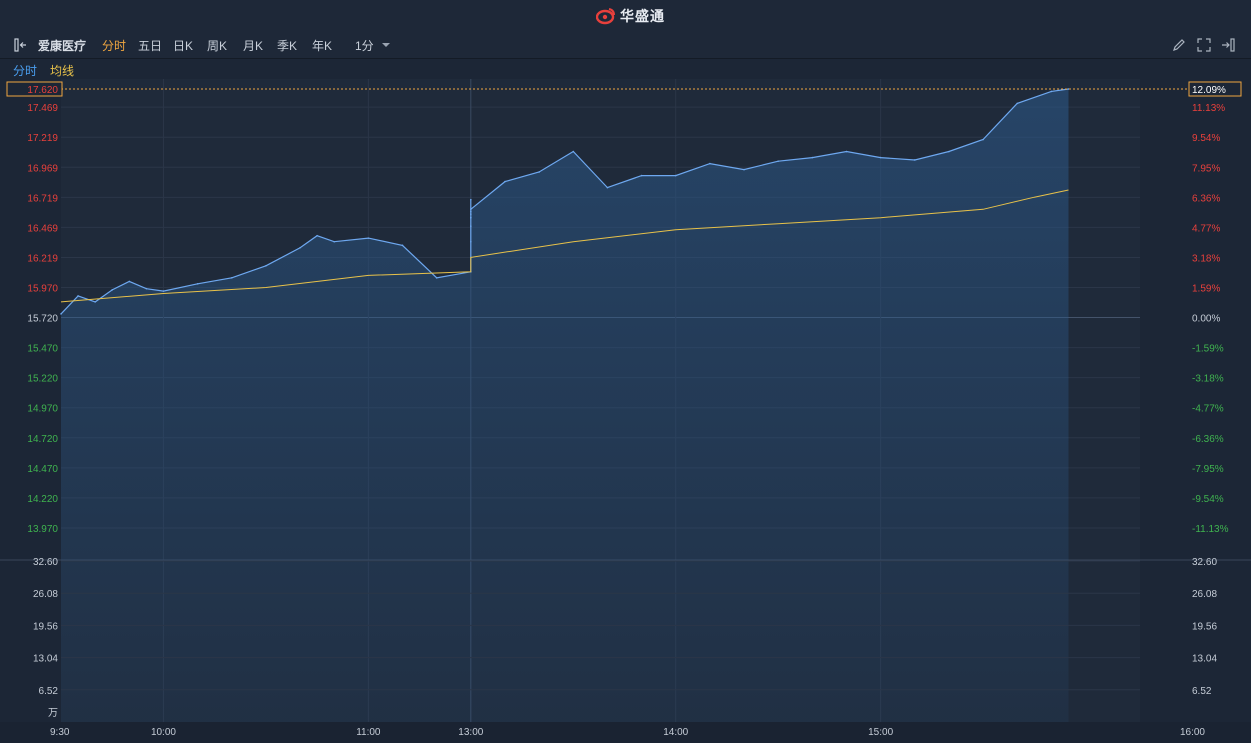 This screenshot has height=743, width=1251. What do you see at coordinates (642, 16) in the screenshot?
I see `brand-name: 华盛通` at bounding box center [642, 16].